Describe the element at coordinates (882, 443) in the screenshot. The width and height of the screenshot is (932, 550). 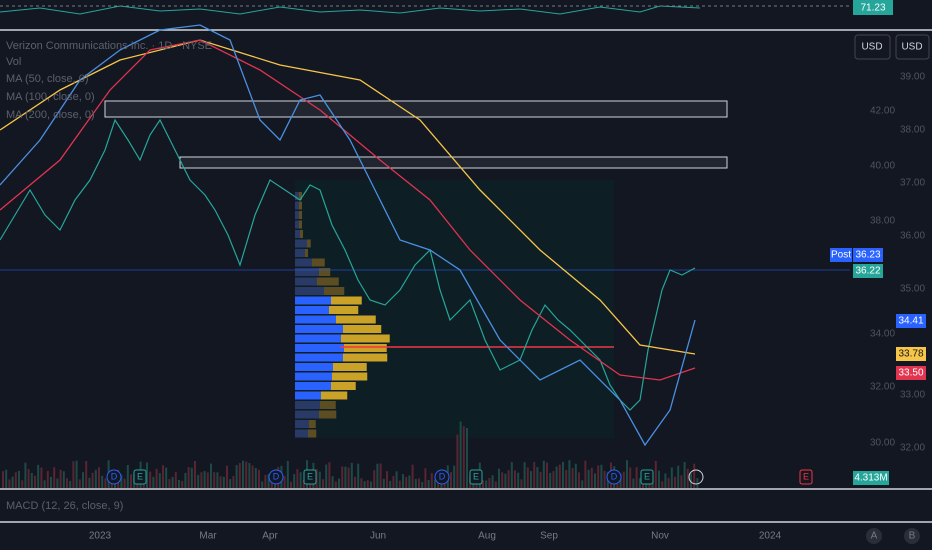
I see `price-tick-label: 30.00` at that location.